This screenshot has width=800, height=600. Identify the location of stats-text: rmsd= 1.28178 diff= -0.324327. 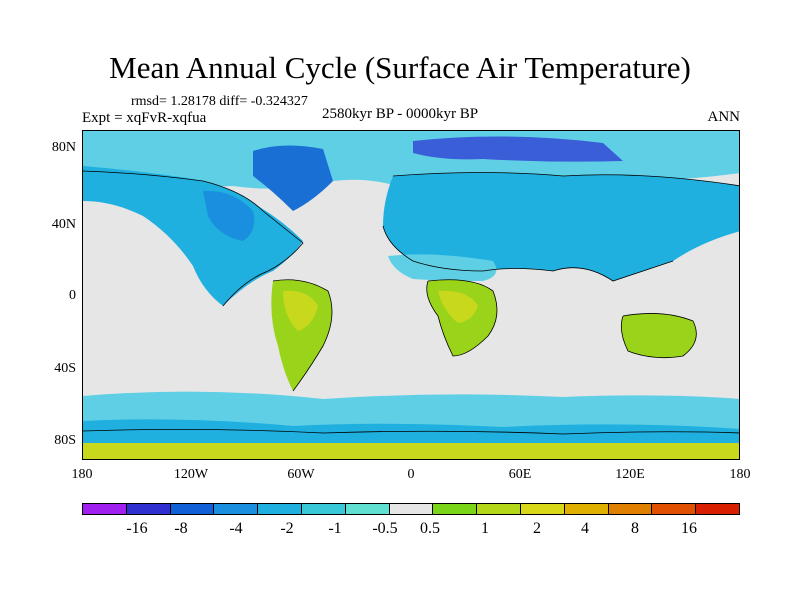
(219, 101).